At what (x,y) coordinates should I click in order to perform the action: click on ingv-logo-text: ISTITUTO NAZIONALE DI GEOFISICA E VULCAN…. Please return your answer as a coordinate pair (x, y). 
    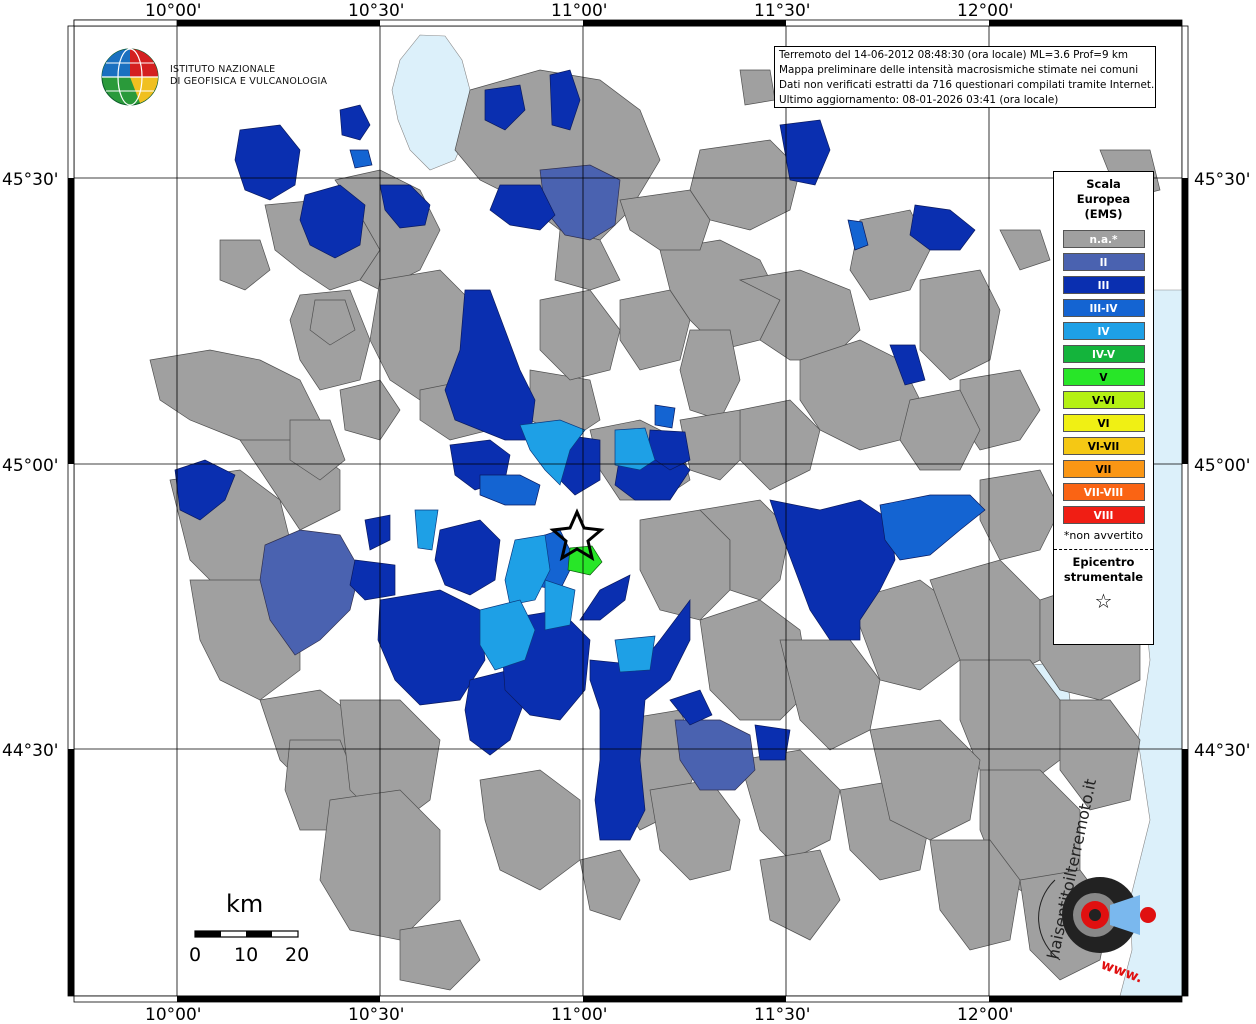
    Looking at the image, I should click on (248, 76).